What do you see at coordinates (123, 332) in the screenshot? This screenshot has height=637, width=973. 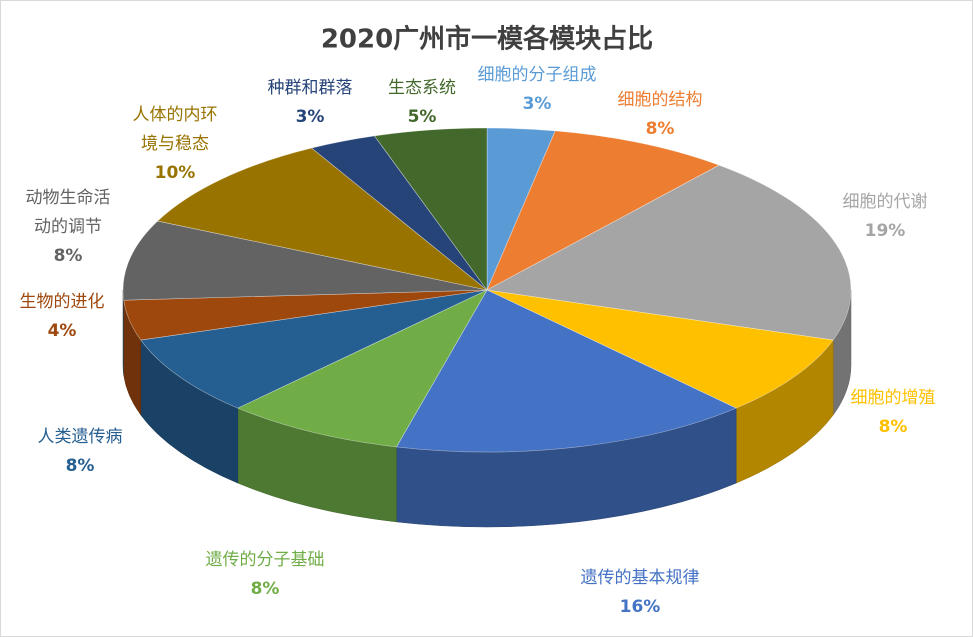 I see `pie-side` at bounding box center [123, 332].